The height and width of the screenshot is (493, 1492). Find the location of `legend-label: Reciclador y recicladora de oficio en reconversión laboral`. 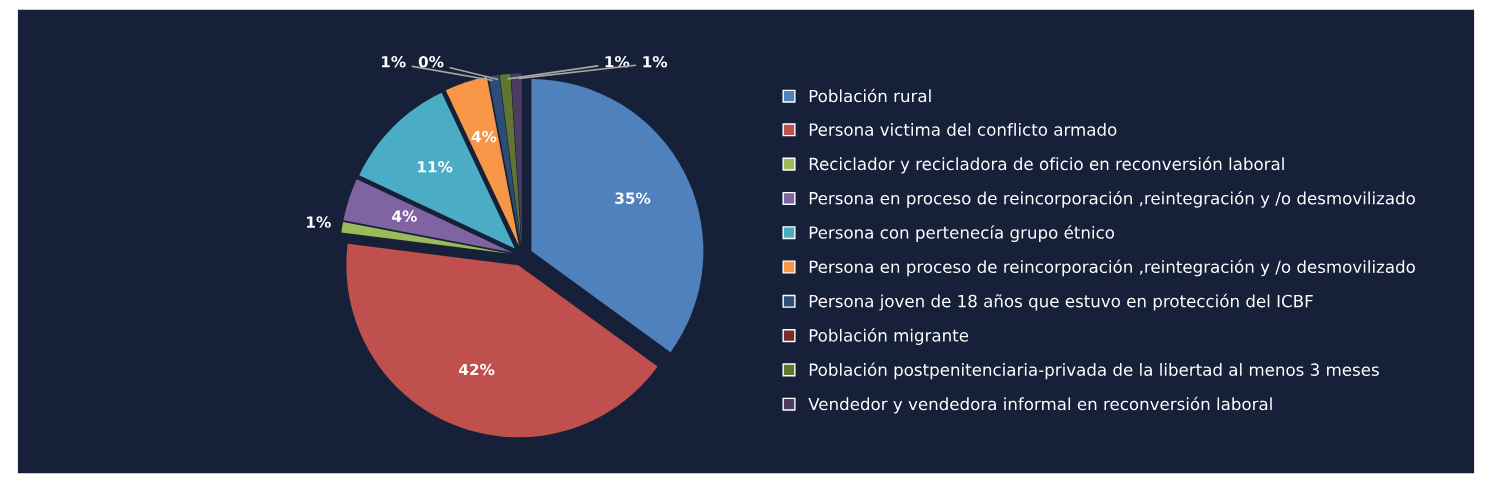

legend-label: Reciclador y recicladora de oficio en reconversión laboral is located at coordinates (1046, 165).